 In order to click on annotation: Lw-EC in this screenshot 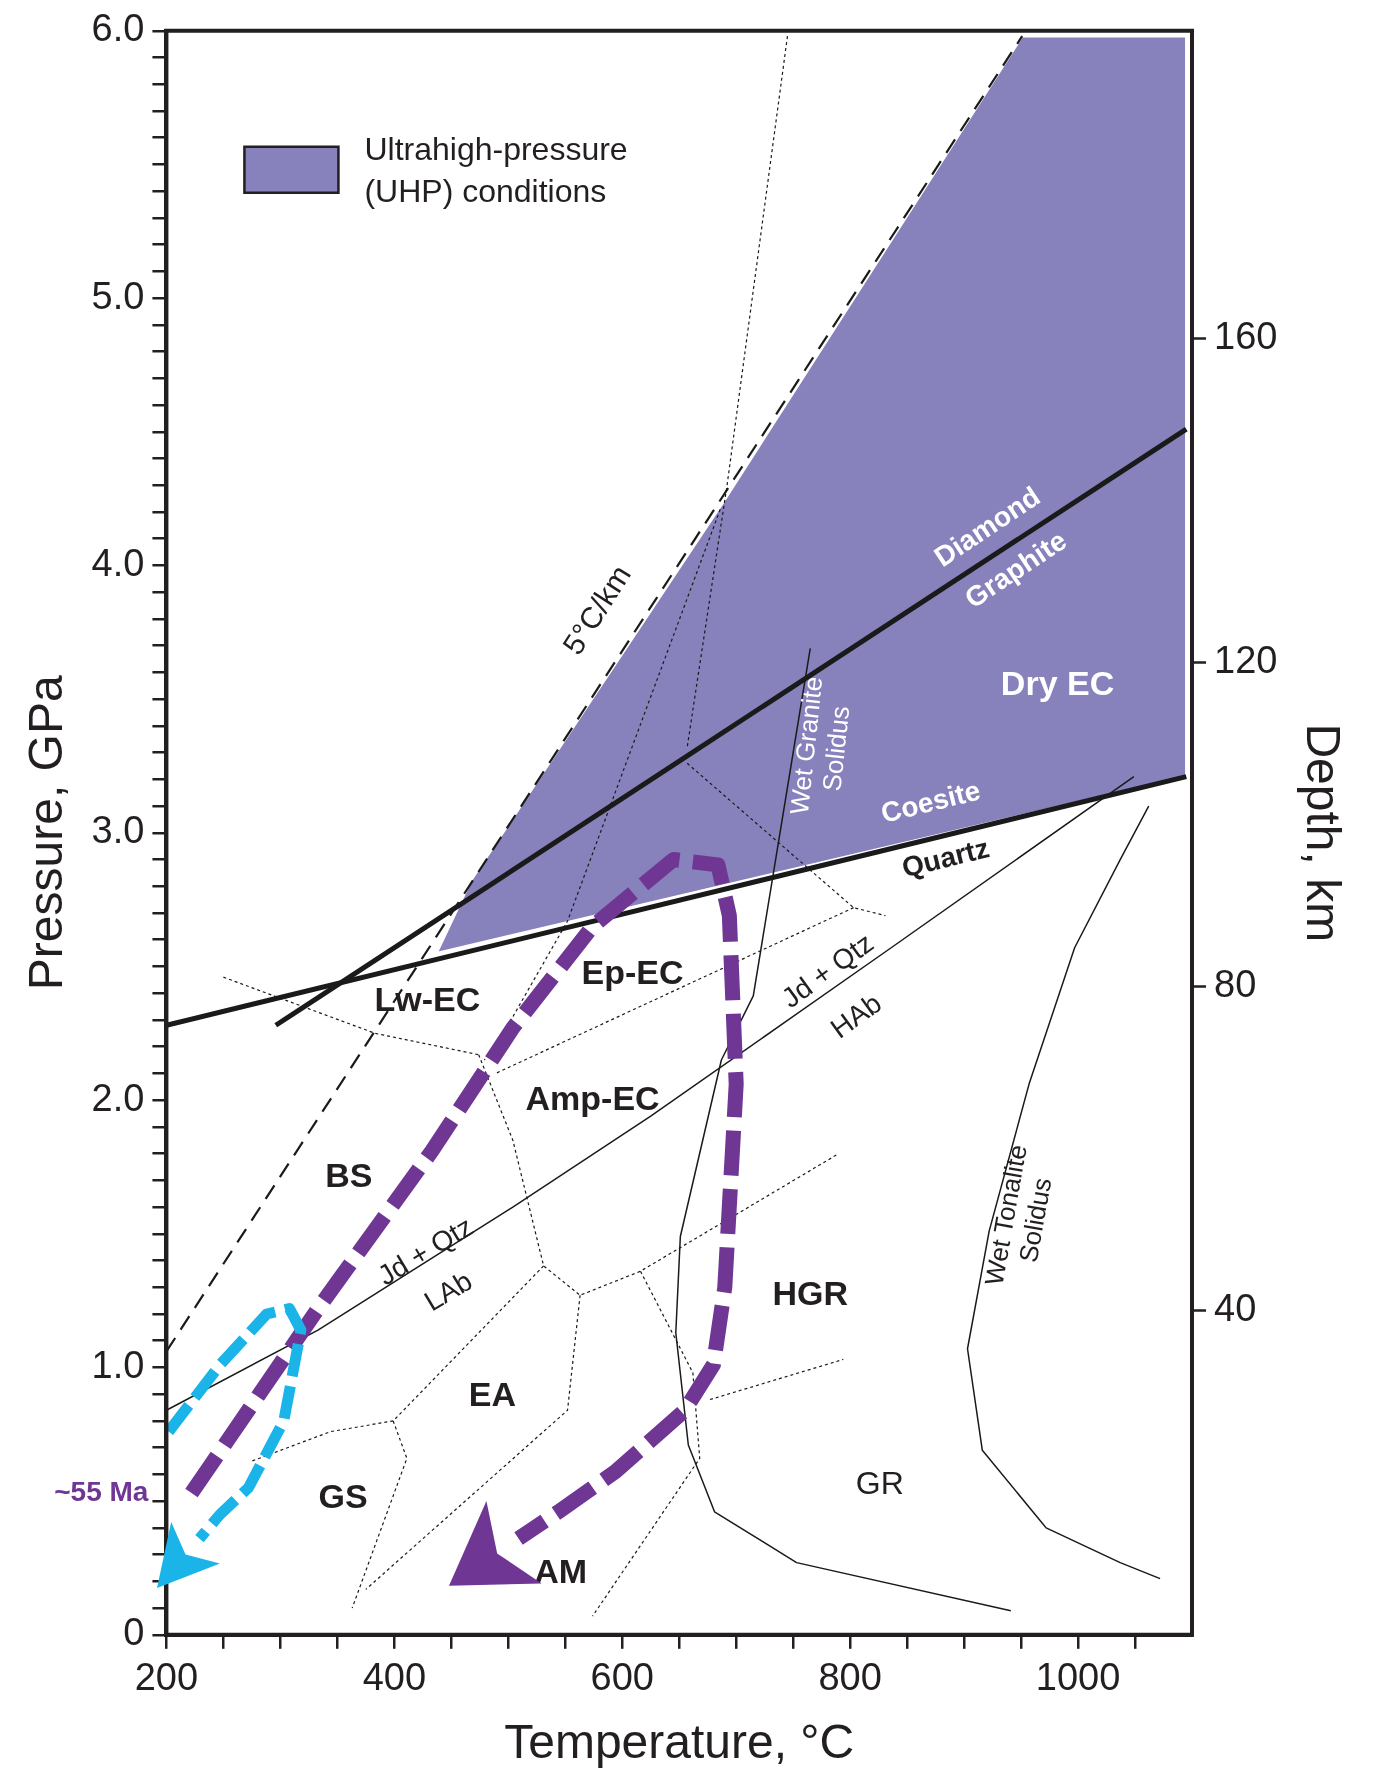, I will do `click(427, 998)`.